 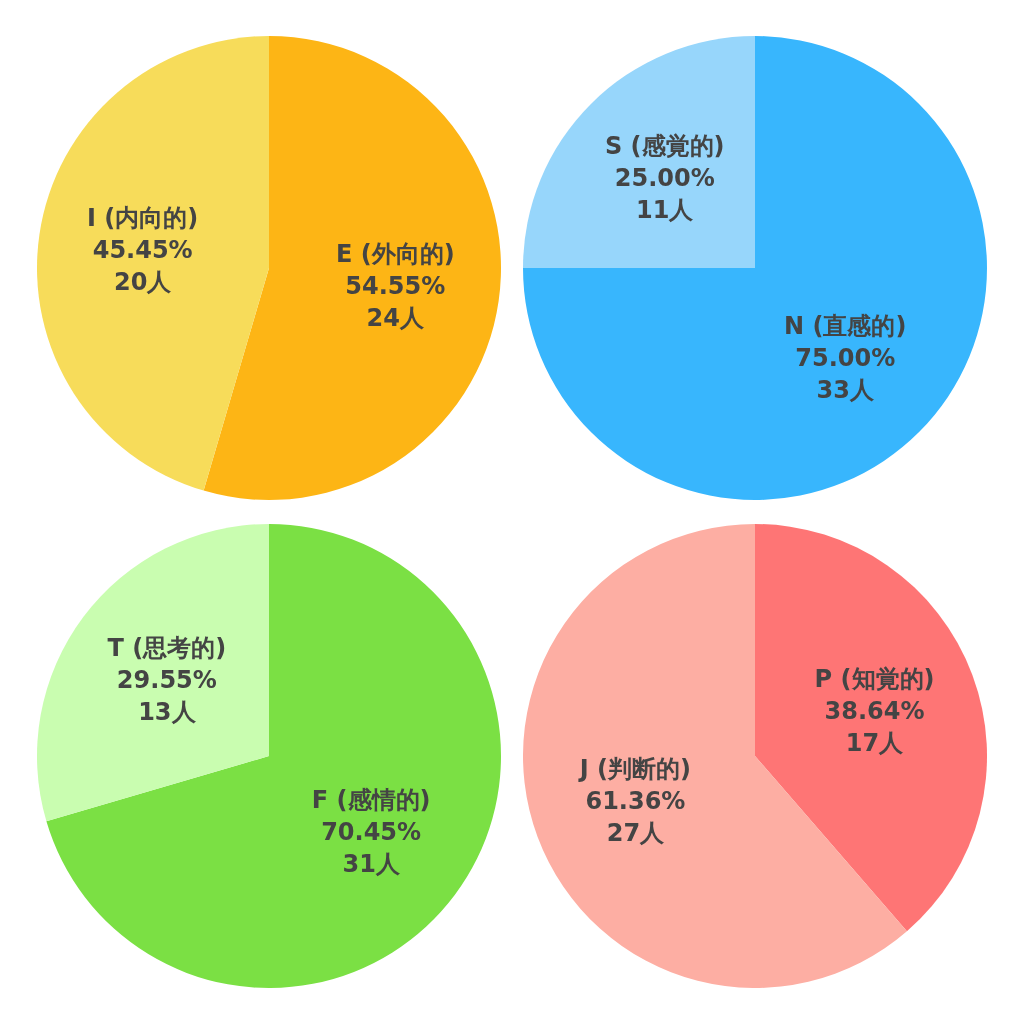 I want to click on slice-label: P (知覚的), so click(x=874, y=679).